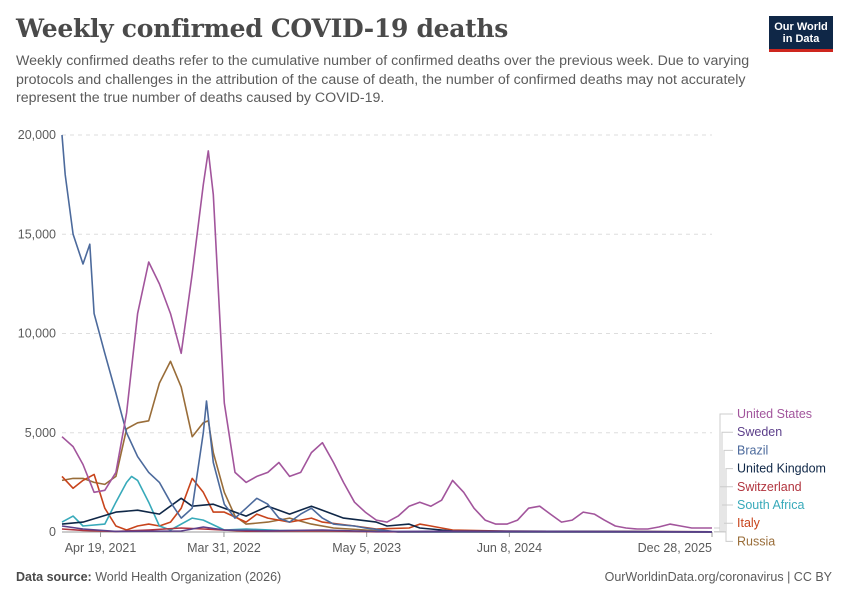  I want to click on legend-item-sweden: Sweden, so click(759, 432).